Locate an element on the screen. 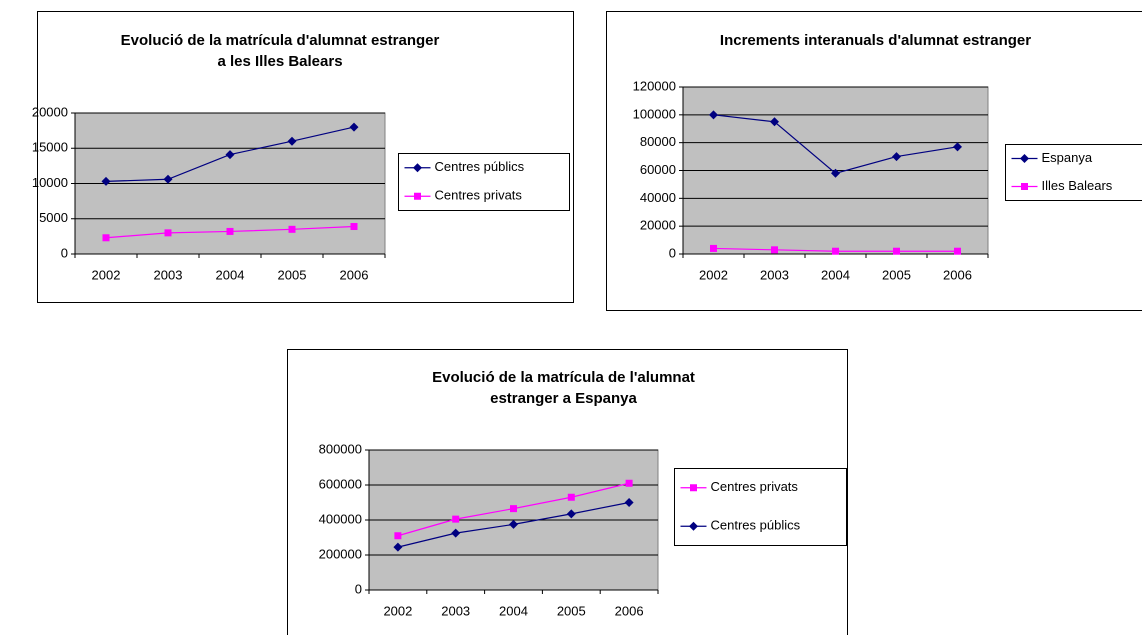 This screenshot has width=1142, height=635. y-tick-label: 5000 is located at coordinates (53, 217).